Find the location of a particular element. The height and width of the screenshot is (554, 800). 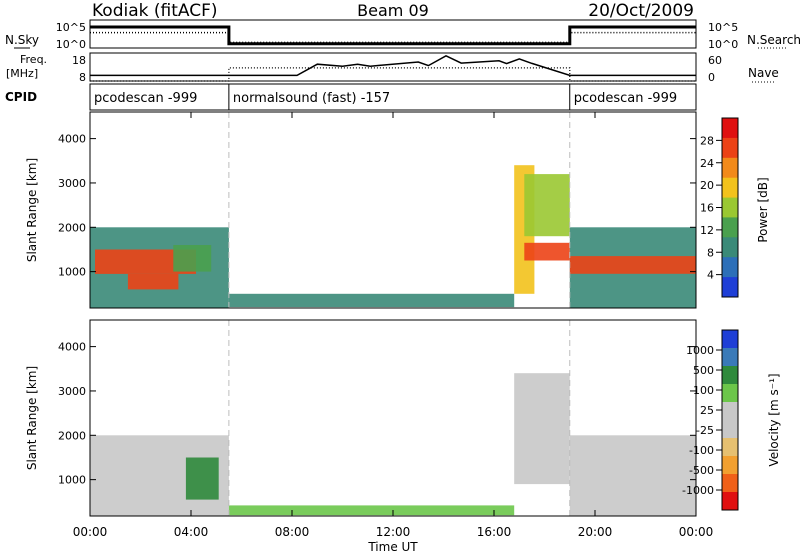

colorbar-frame is located at coordinates (730, 420).